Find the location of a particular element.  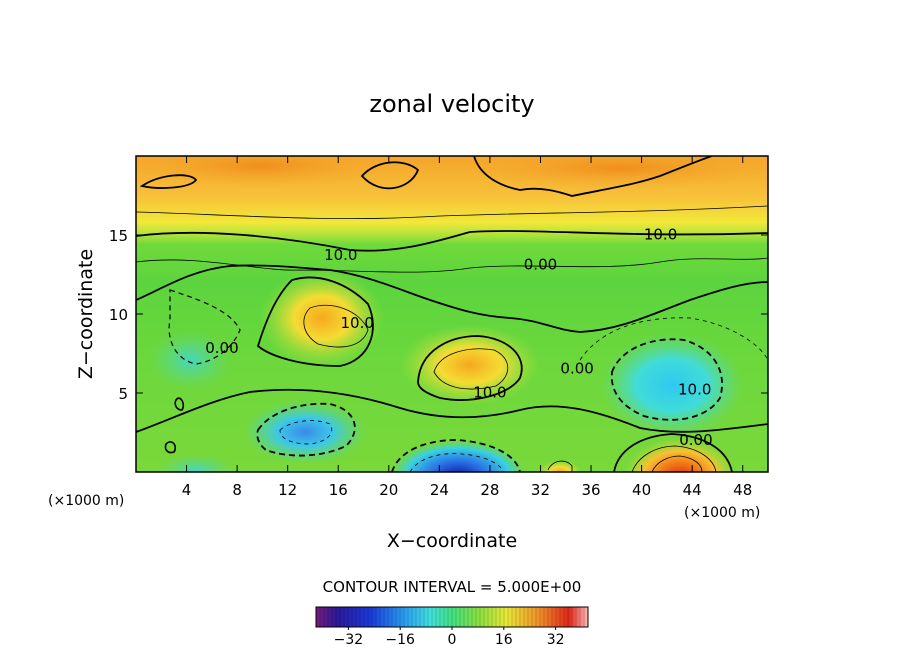

colorbar-stripes is located at coordinates (452, 617).